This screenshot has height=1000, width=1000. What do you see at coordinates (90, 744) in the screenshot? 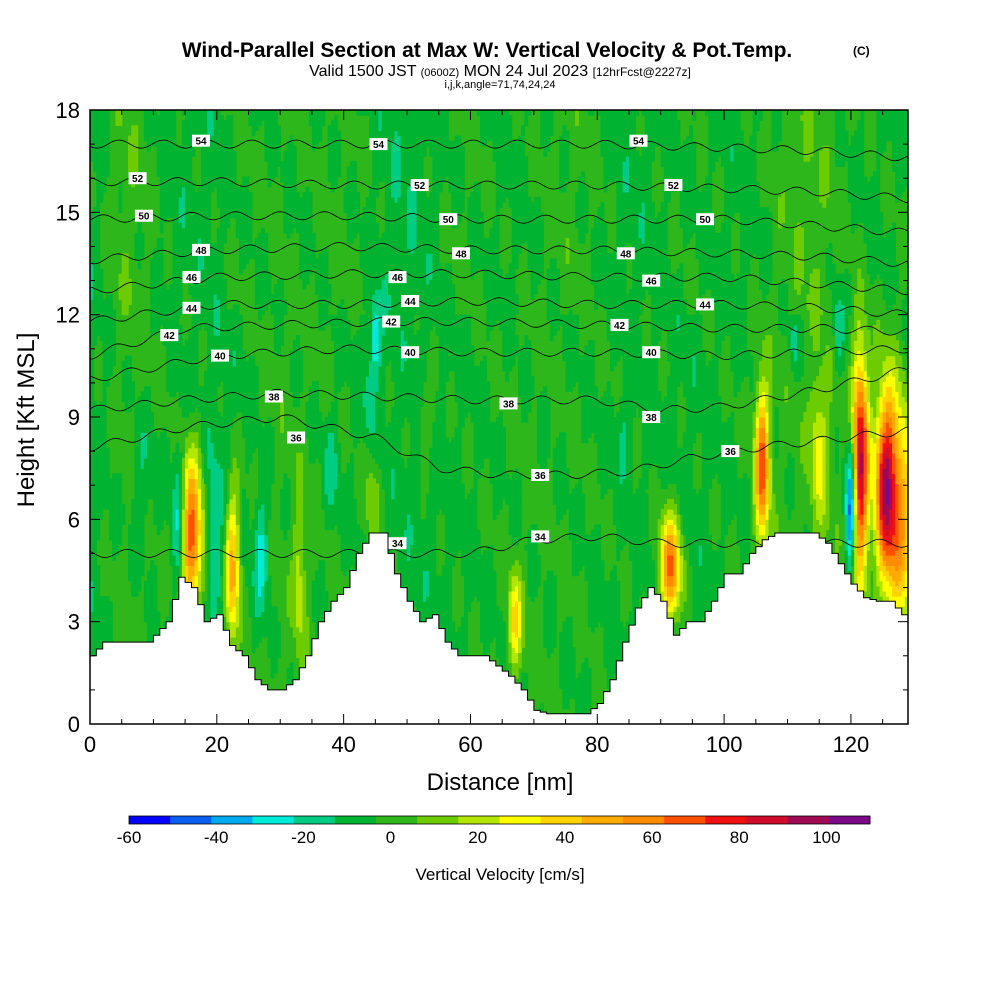
I see `x-tick-label: 0` at bounding box center [90, 744].